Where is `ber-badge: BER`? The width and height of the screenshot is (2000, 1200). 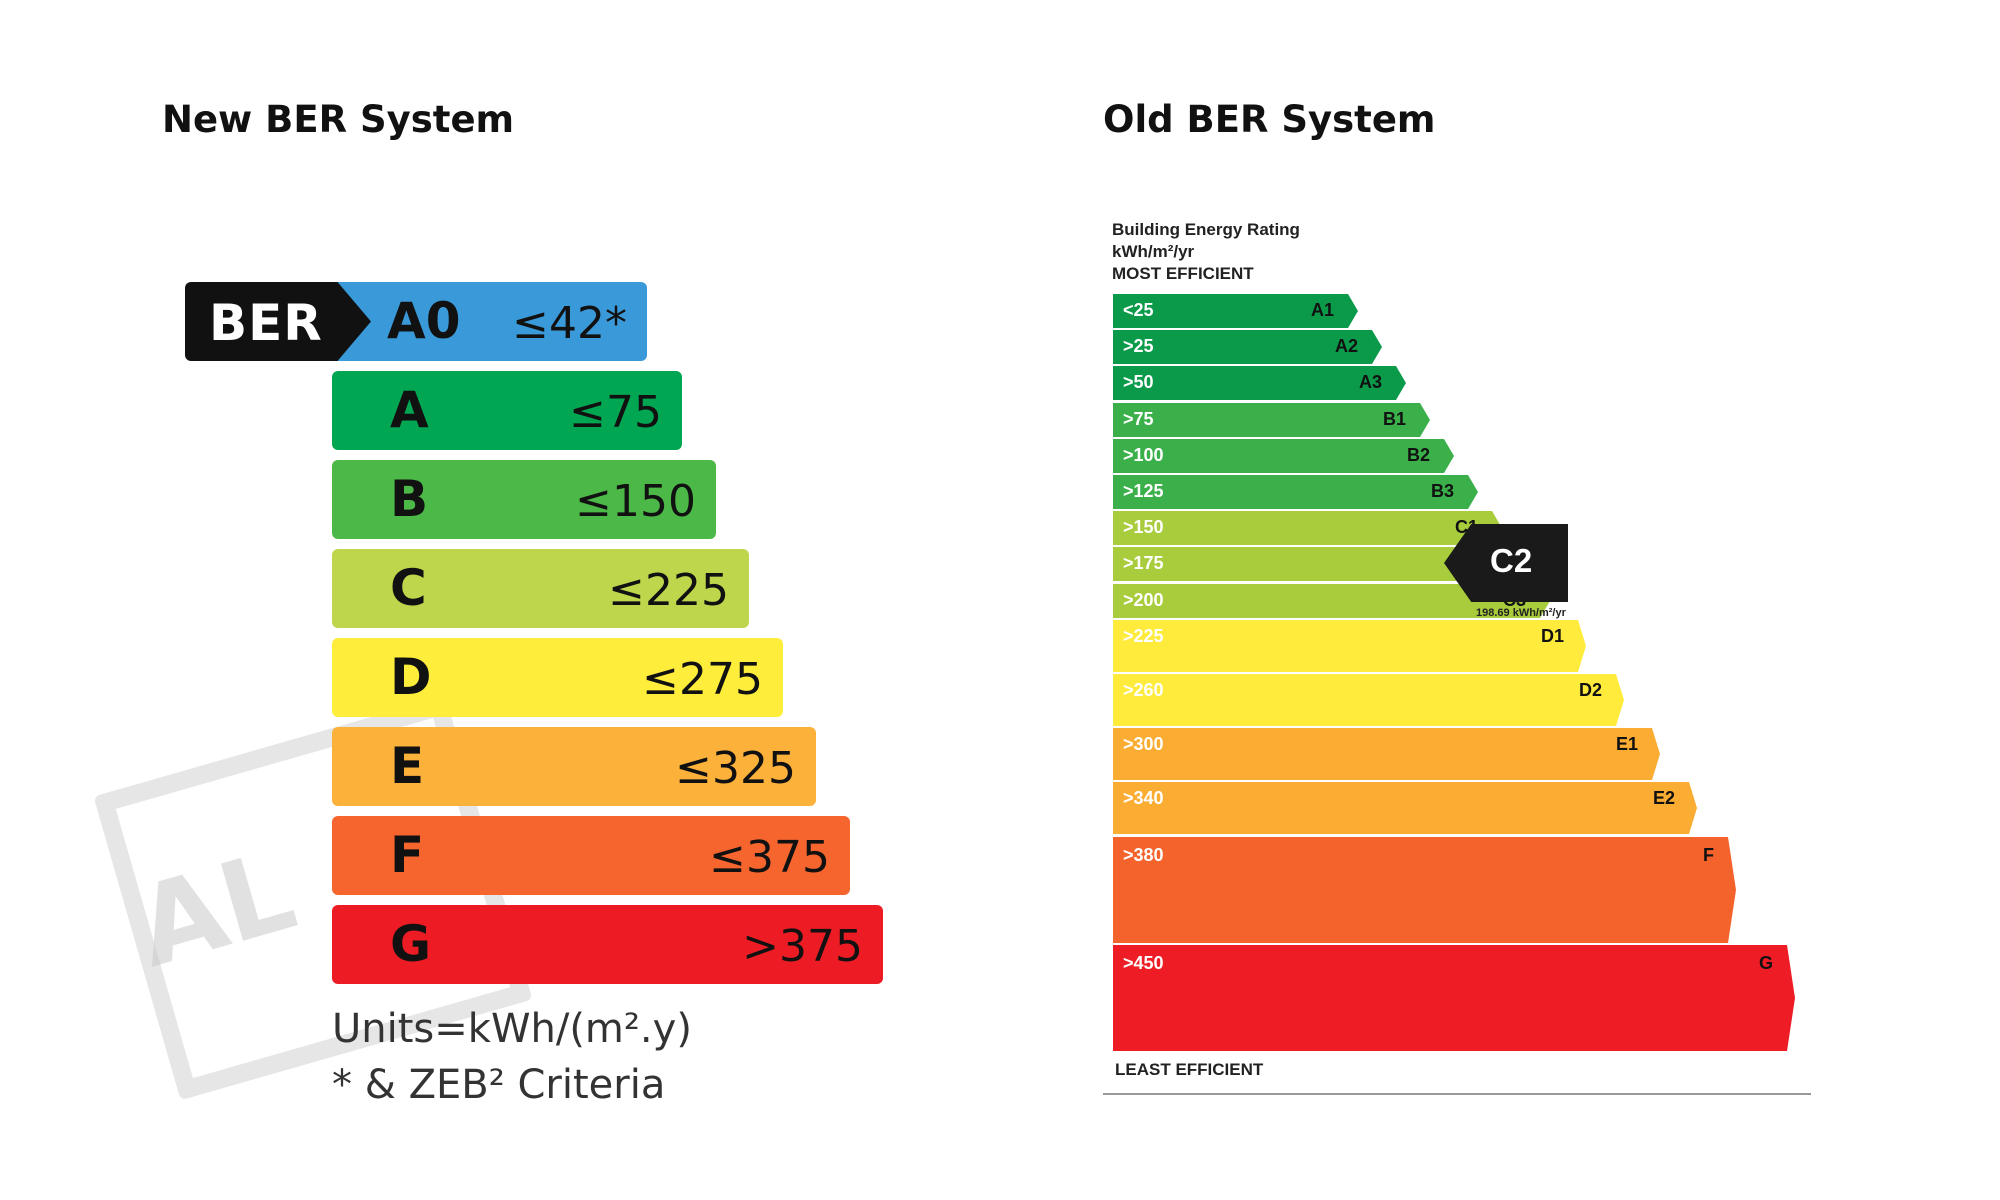 ber-badge: BER is located at coordinates (278, 321).